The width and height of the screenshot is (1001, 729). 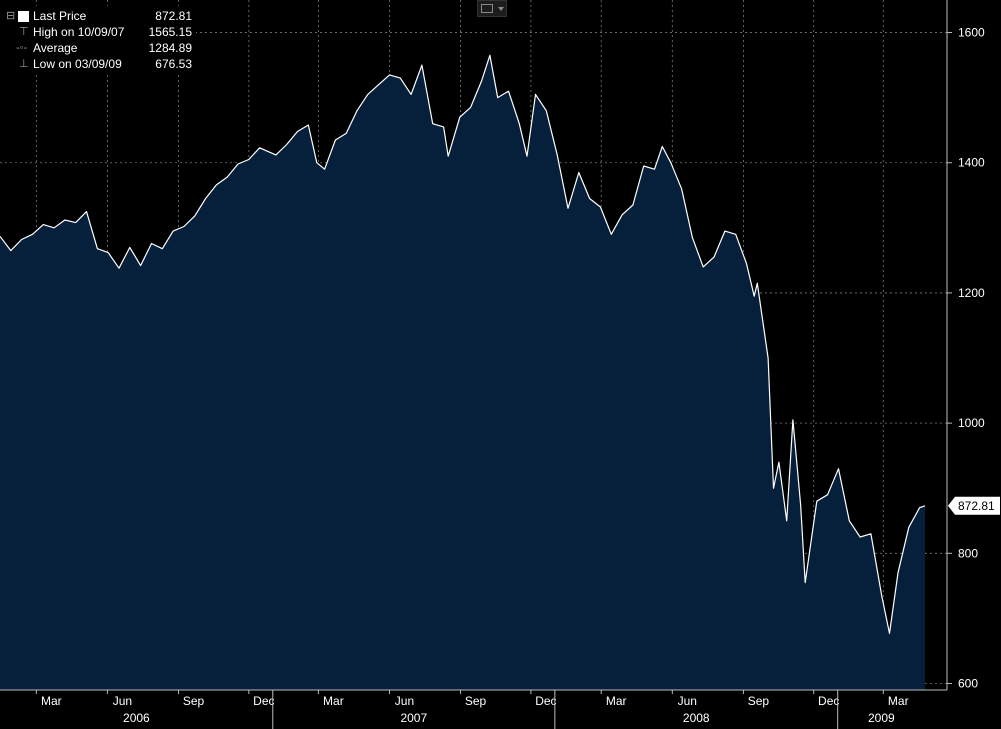 What do you see at coordinates (487, 8) in the screenshot?
I see `line-chart-icon` at bounding box center [487, 8].